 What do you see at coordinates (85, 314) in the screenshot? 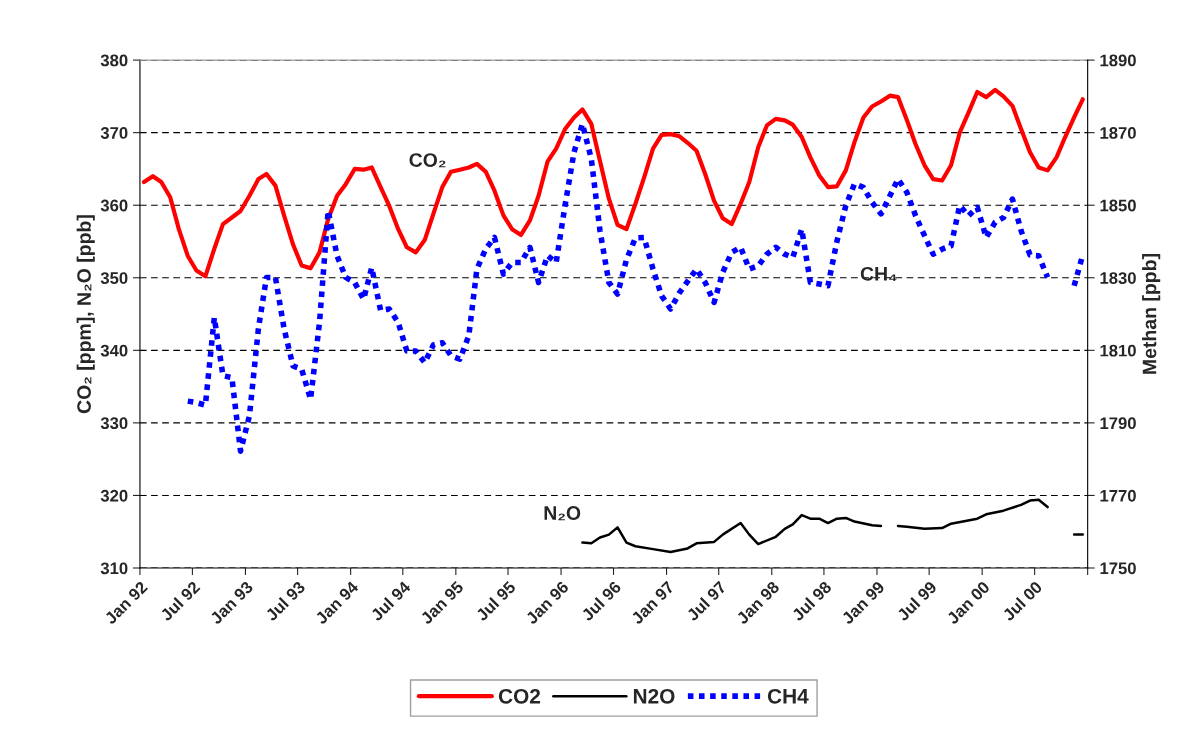
I see `y-axis-title: CO₂ [ppm], N₂O [ppb]` at bounding box center [85, 314].